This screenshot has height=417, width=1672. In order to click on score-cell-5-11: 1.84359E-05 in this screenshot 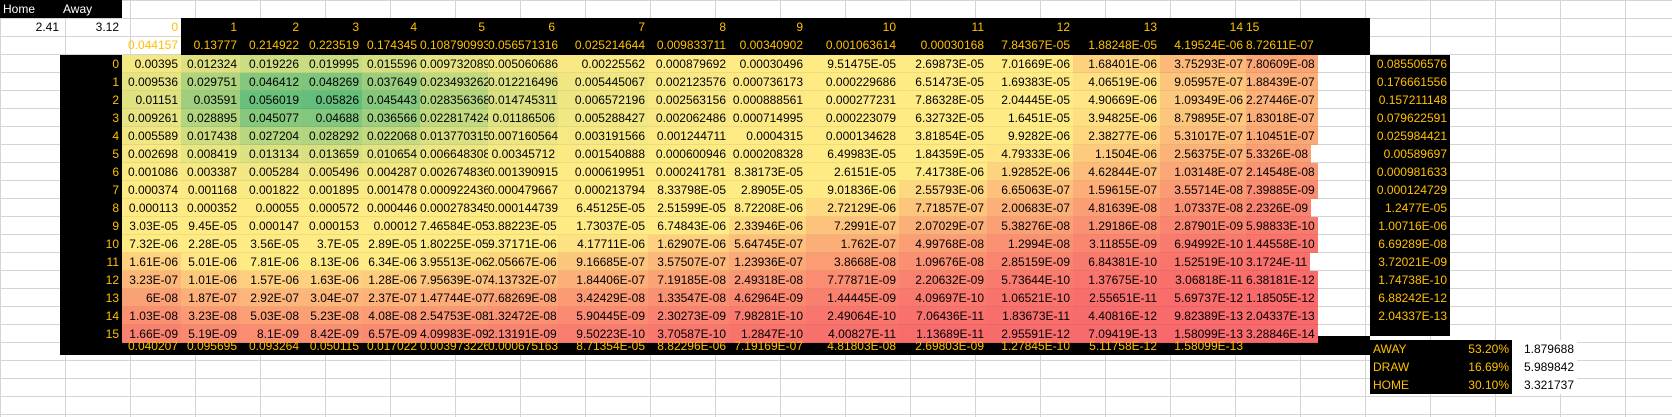, I will do `click(943, 154)`.